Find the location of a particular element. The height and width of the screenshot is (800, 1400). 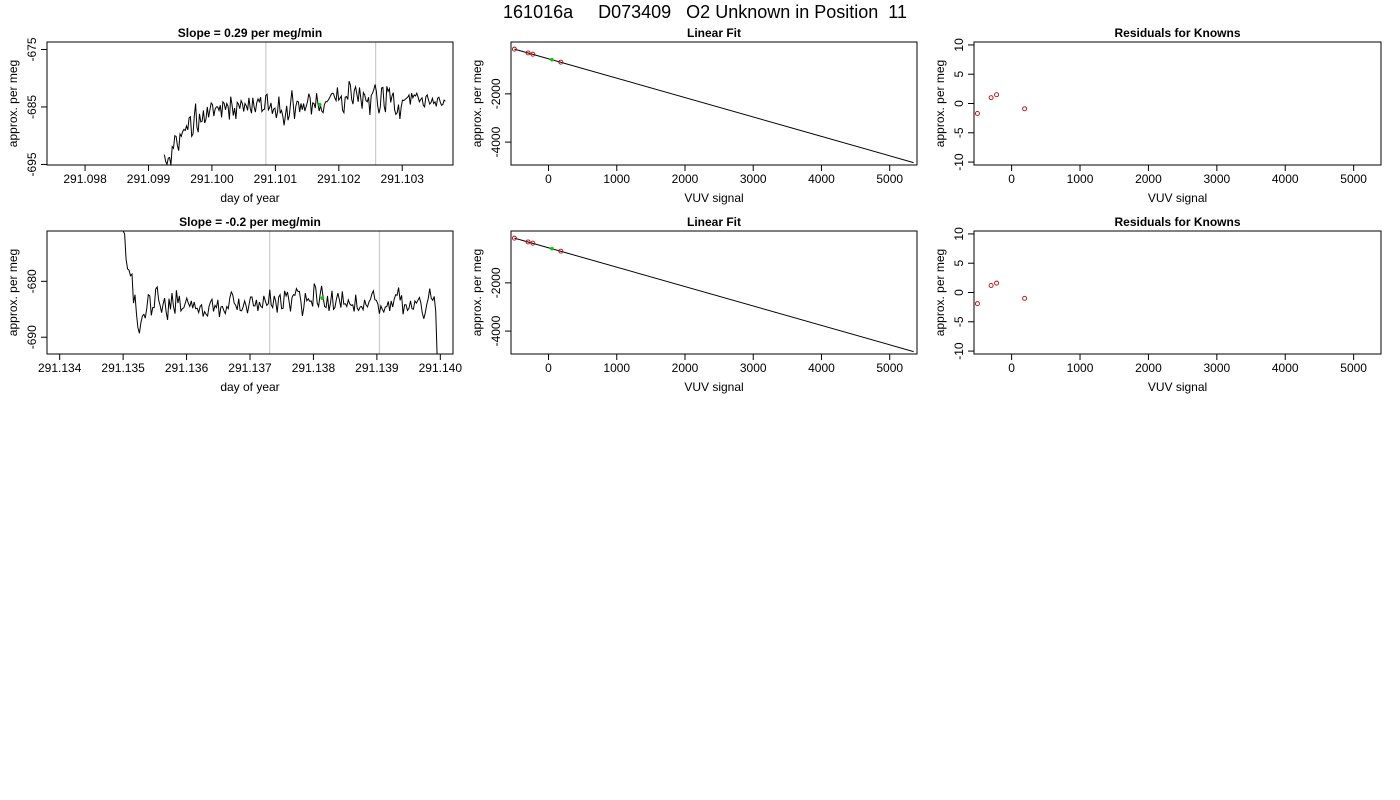

residuals-1-ylabel: approx. per meg is located at coordinates (940, 103).